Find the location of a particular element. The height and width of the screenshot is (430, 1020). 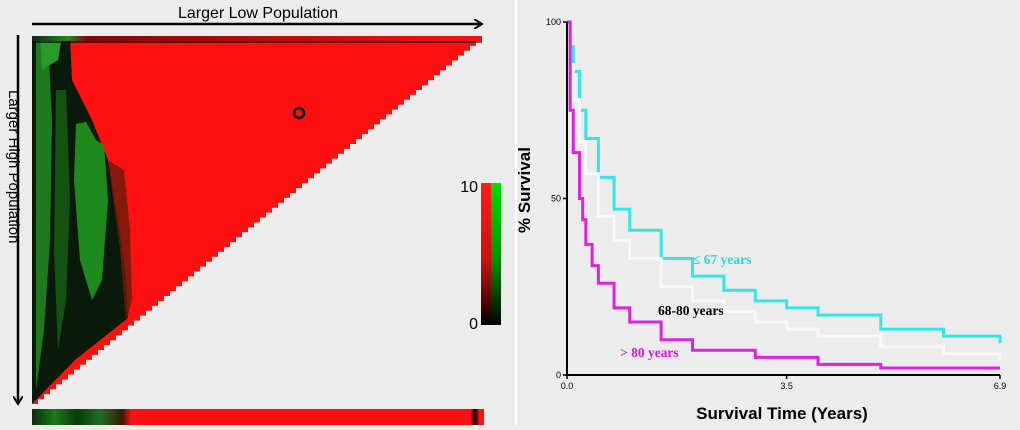

heatmap-marker-circle is located at coordinates (299, 113).